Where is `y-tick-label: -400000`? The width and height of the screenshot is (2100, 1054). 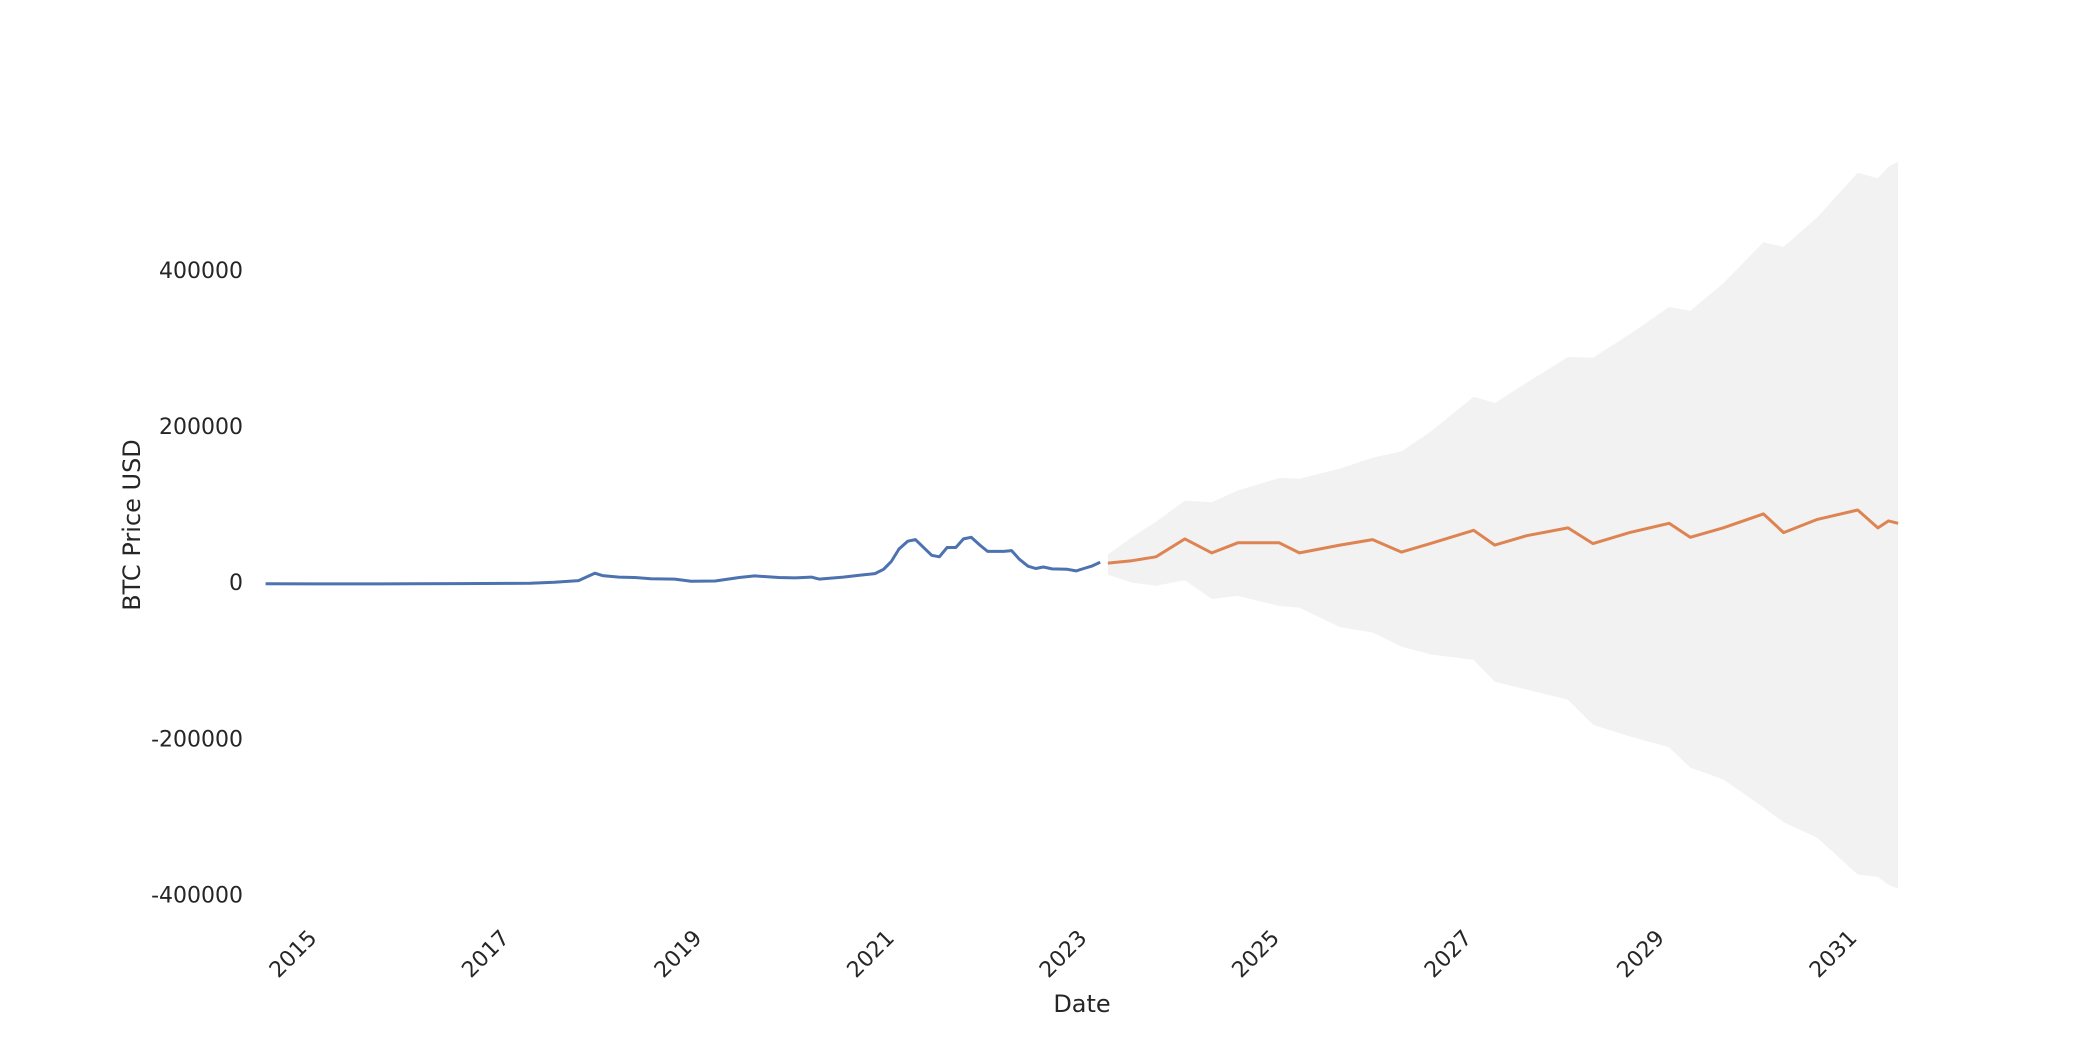 y-tick-label: -400000 is located at coordinates (197, 895).